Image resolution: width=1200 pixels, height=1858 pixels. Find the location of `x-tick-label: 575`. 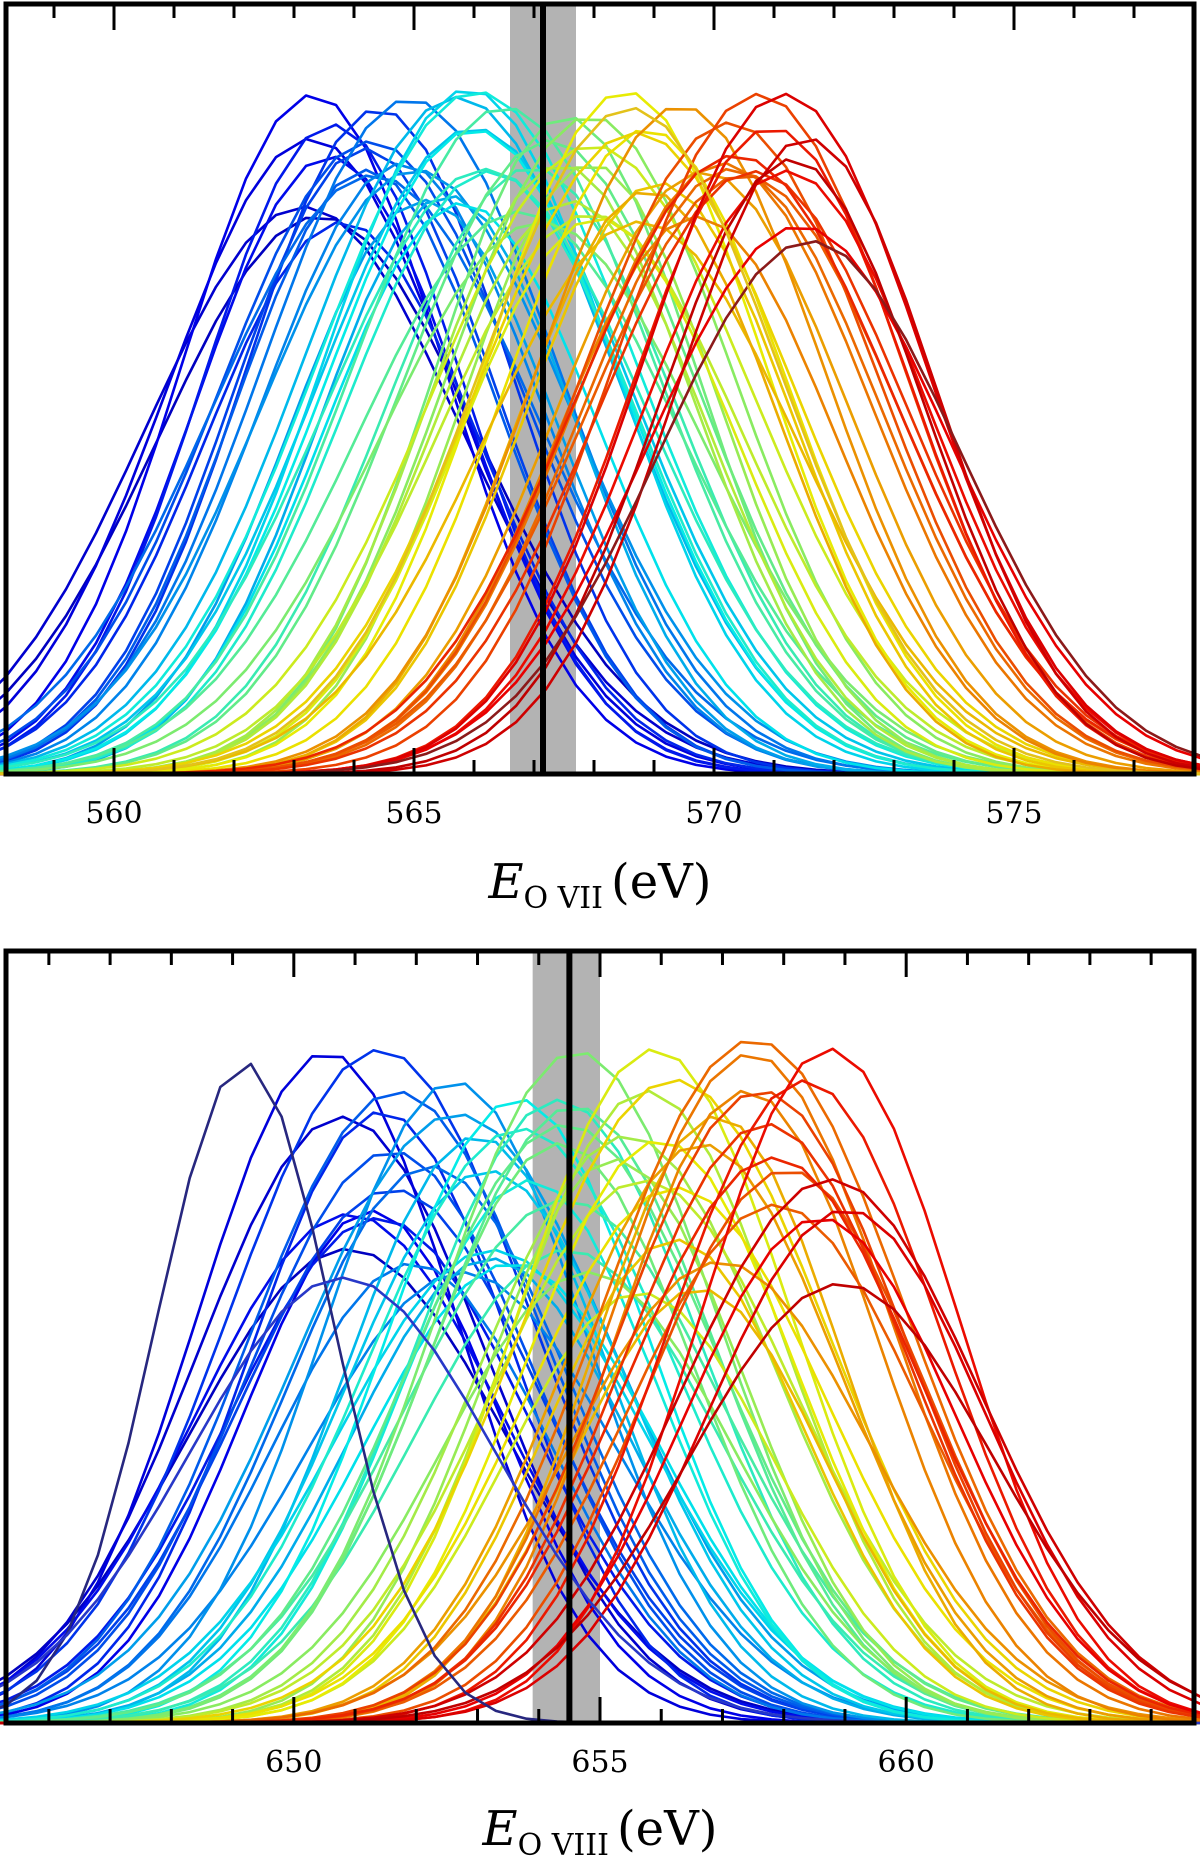

x-tick-label: 575 is located at coordinates (1013, 813).